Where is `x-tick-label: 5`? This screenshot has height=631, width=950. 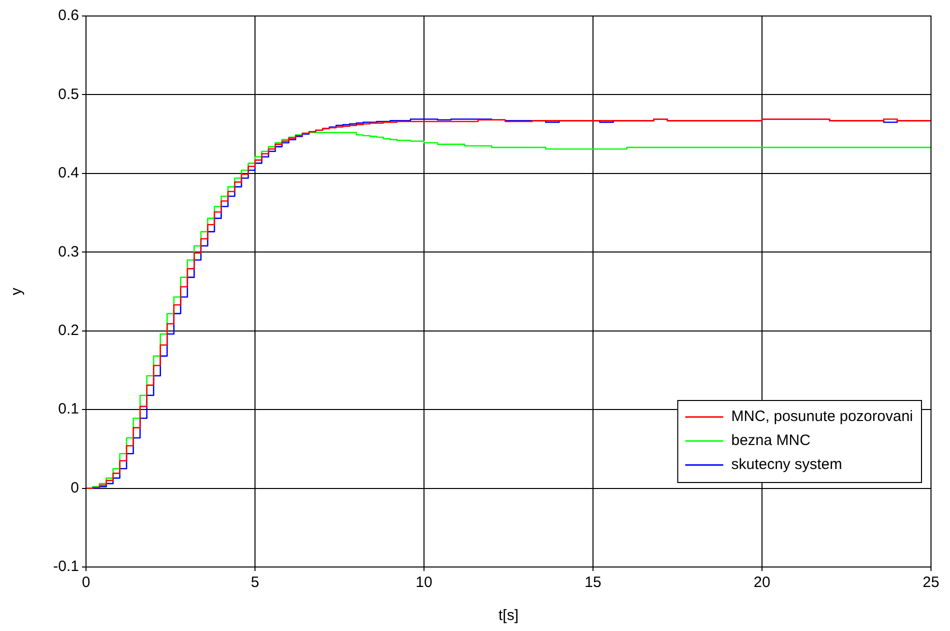
x-tick-label: 5 is located at coordinates (255, 583).